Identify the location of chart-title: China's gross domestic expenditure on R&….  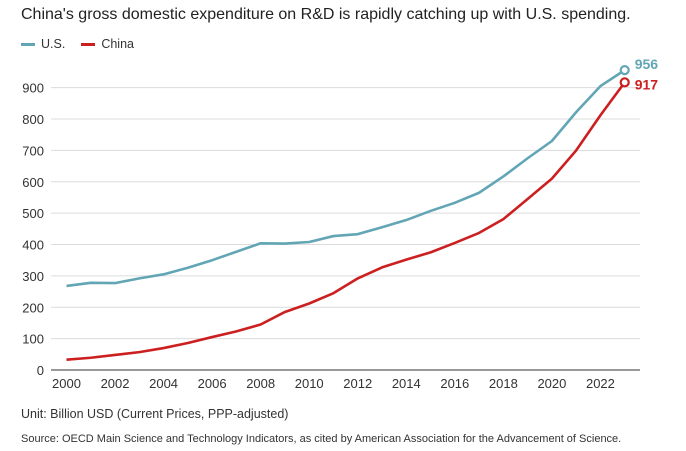
(326, 14).